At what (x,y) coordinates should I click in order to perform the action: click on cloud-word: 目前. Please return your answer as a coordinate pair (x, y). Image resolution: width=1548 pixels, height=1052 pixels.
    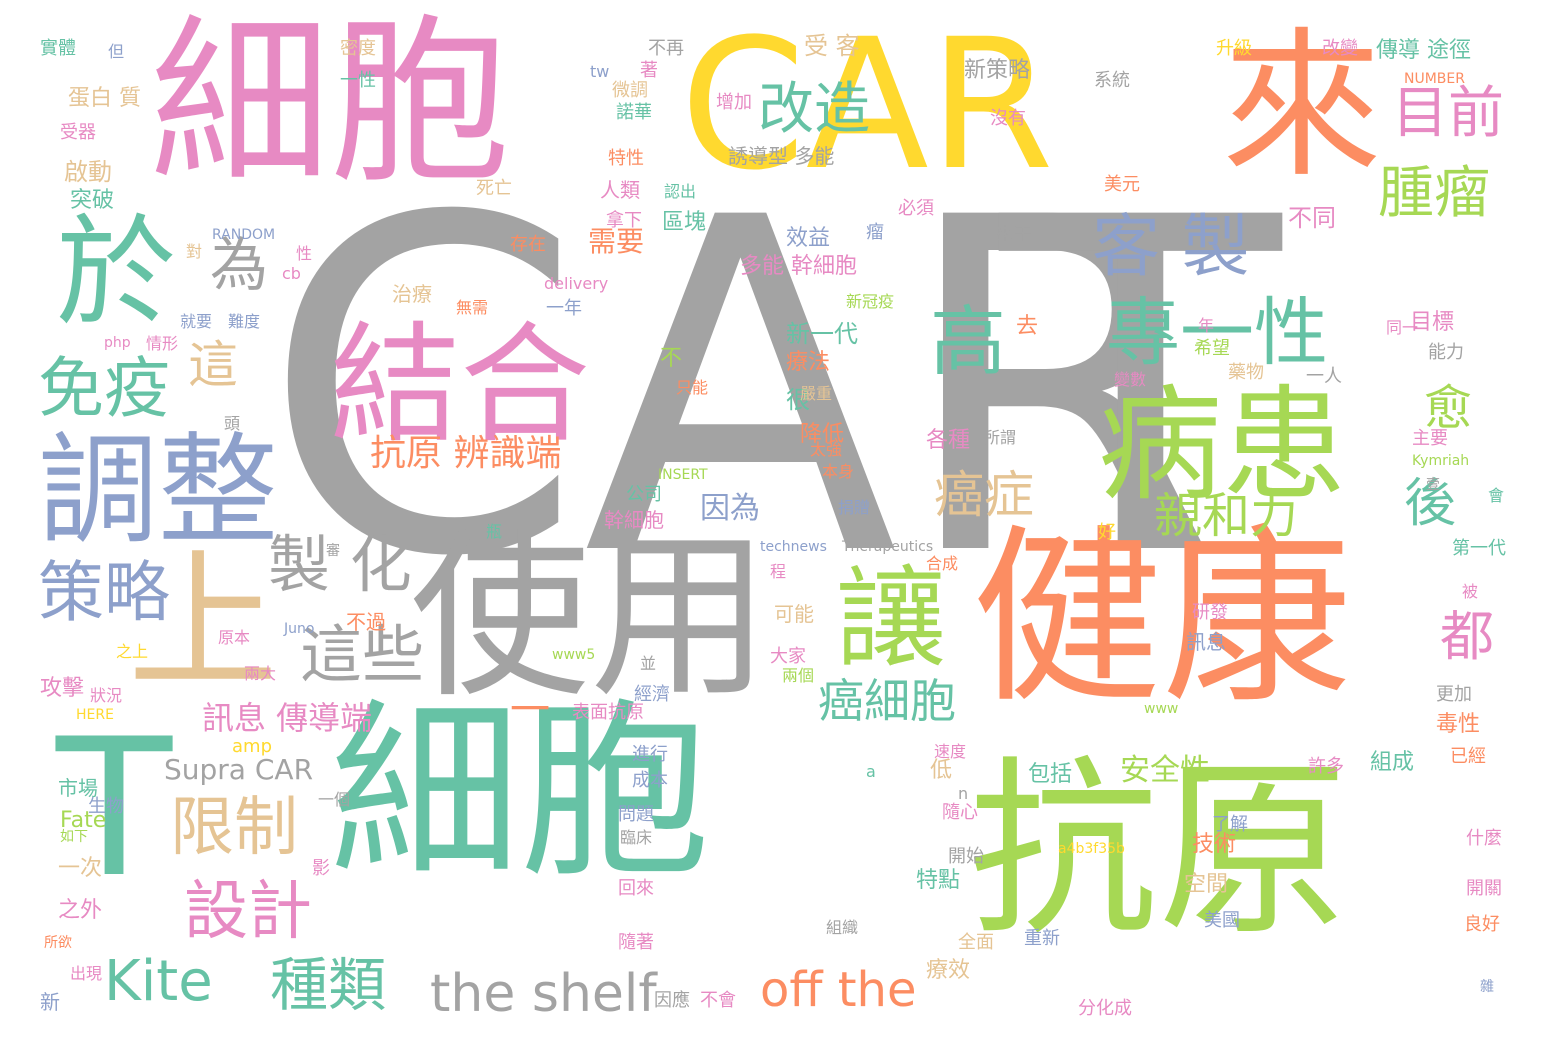
    Looking at the image, I should click on (1448, 113).